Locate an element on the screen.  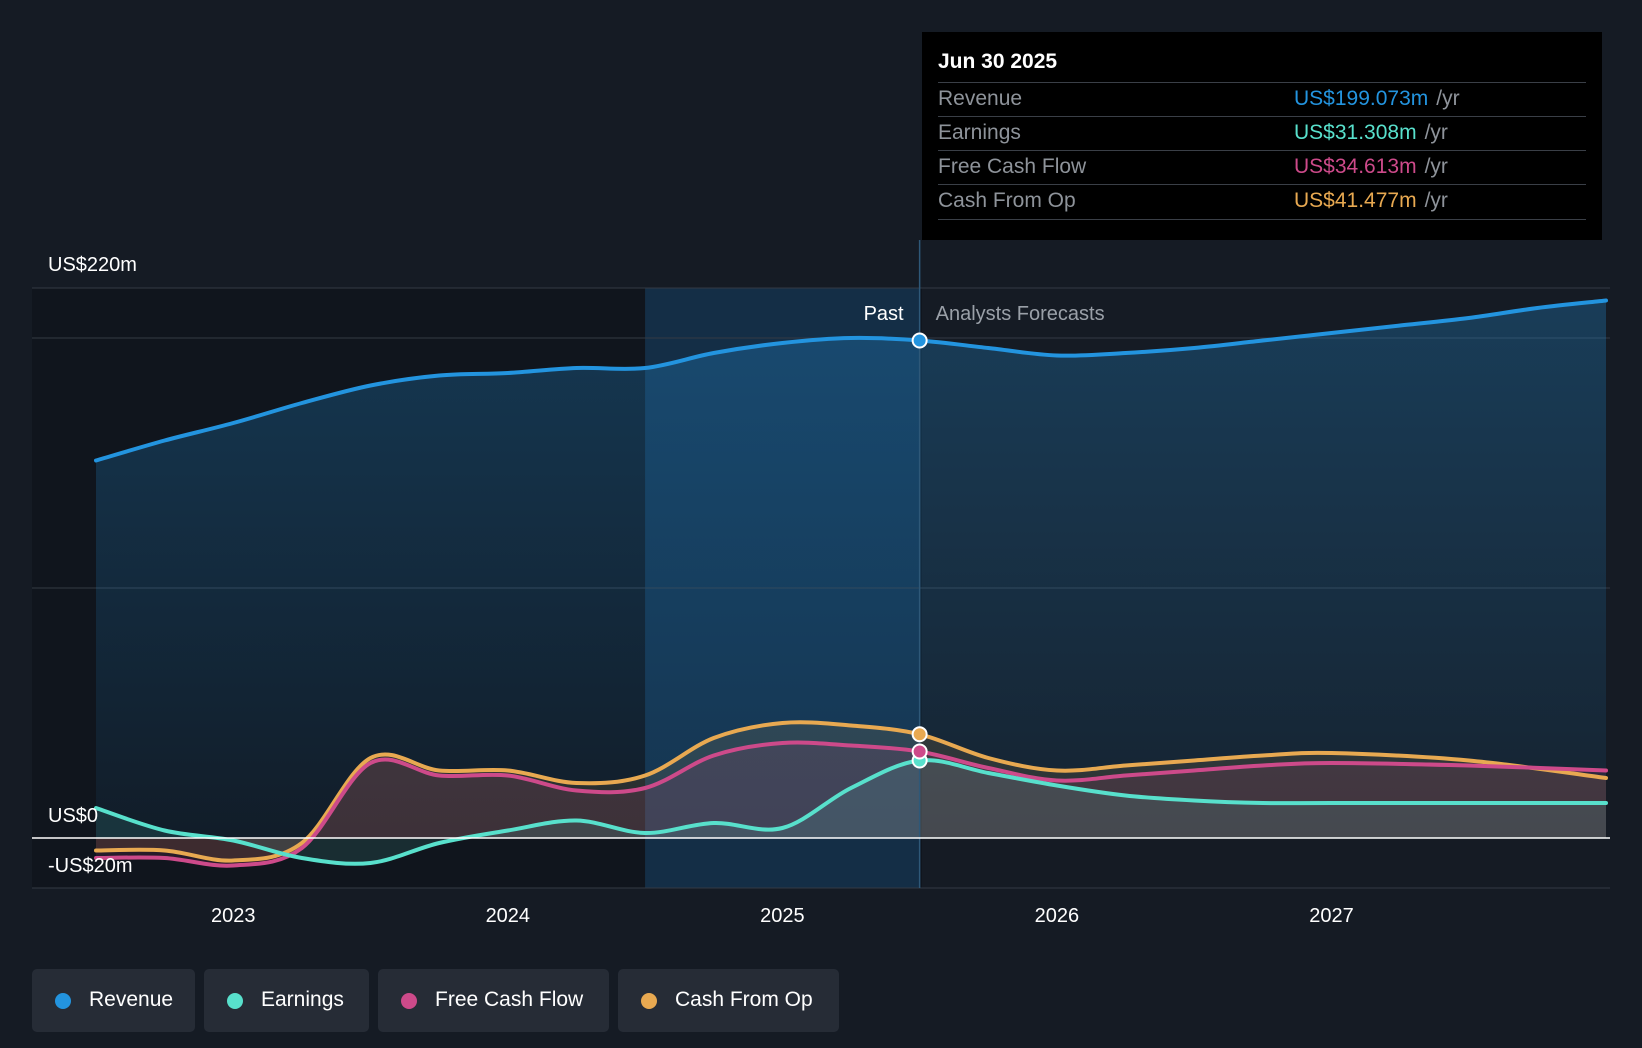
legend-label: Cash From Op is located at coordinates (744, 999).